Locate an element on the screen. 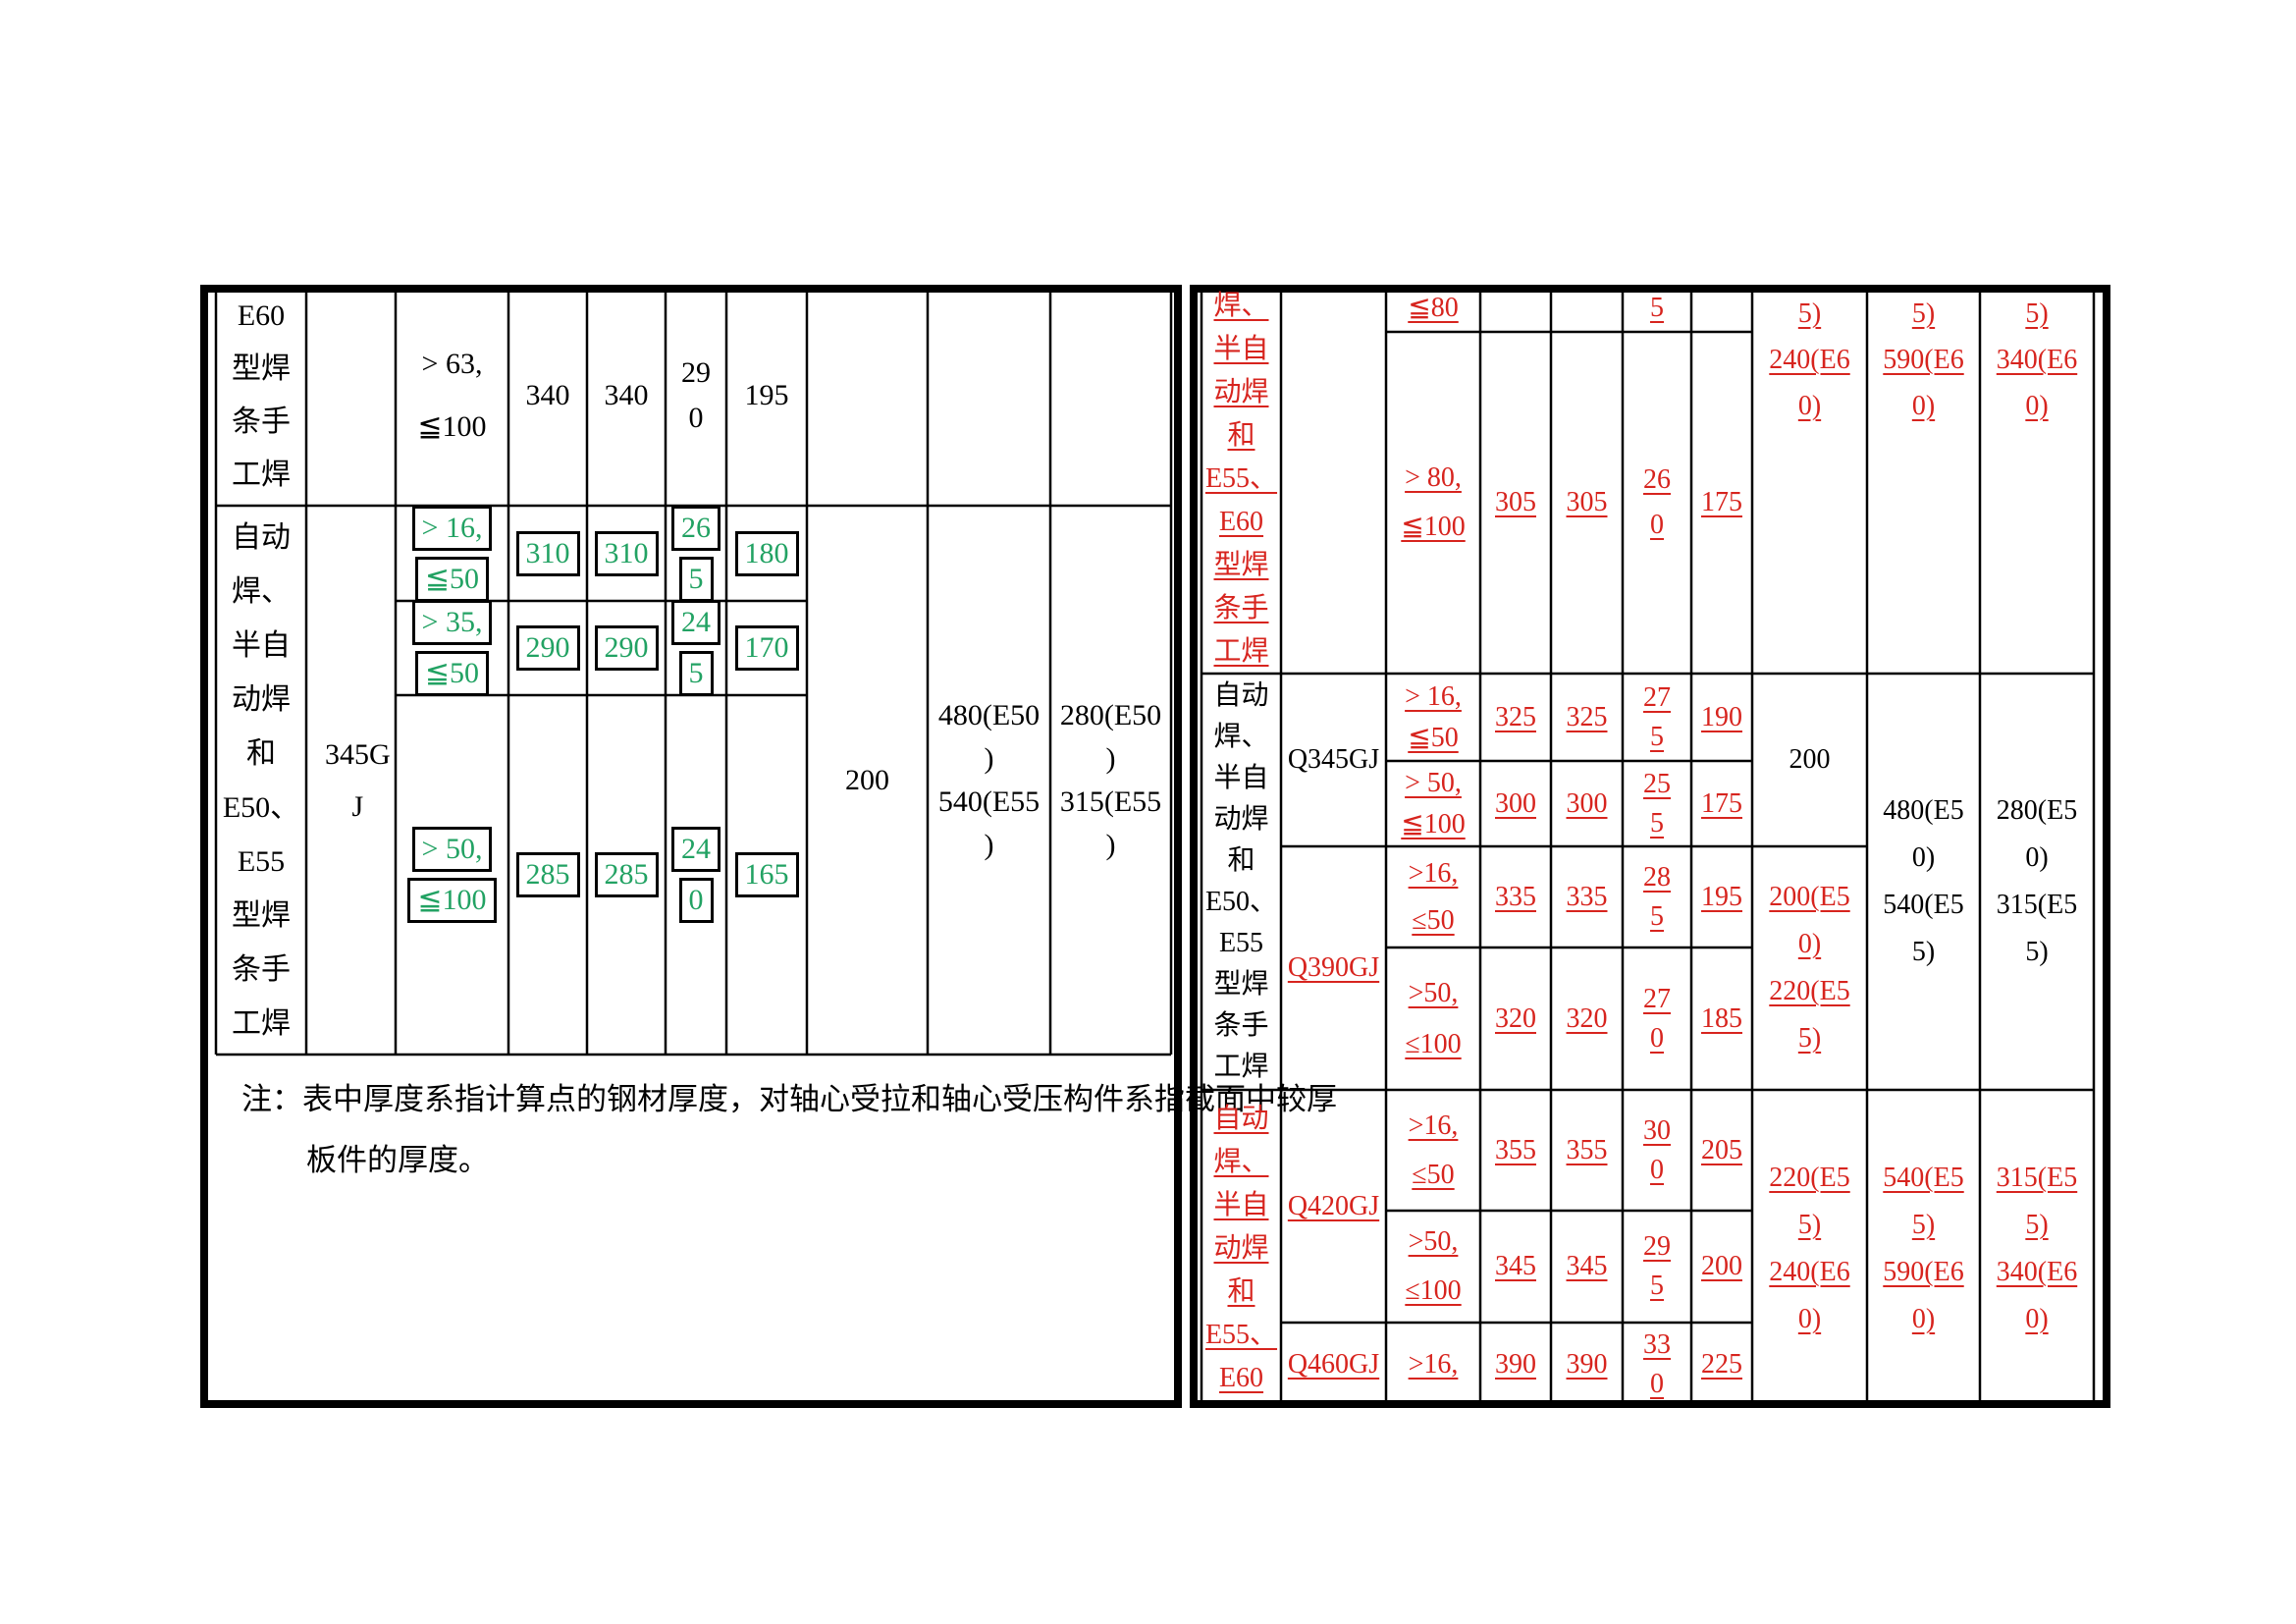  rt-q345-r2-value-1: 300 is located at coordinates (1515, 803).